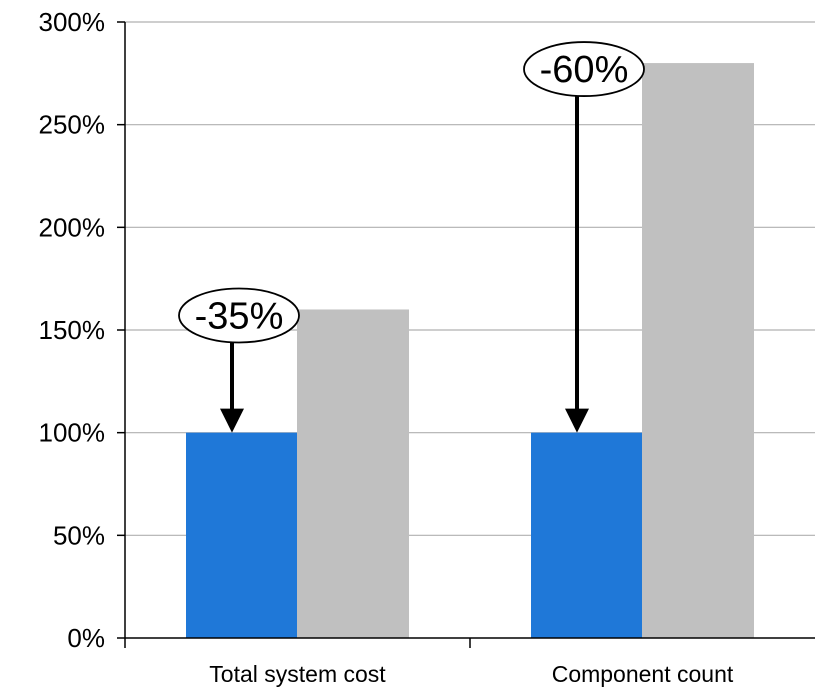 Image resolution: width=821 pixels, height=691 pixels. Describe the element at coordinates (471, 674) in the screenshot. I see `x-category-labels: Total system cost Component count` at that location.